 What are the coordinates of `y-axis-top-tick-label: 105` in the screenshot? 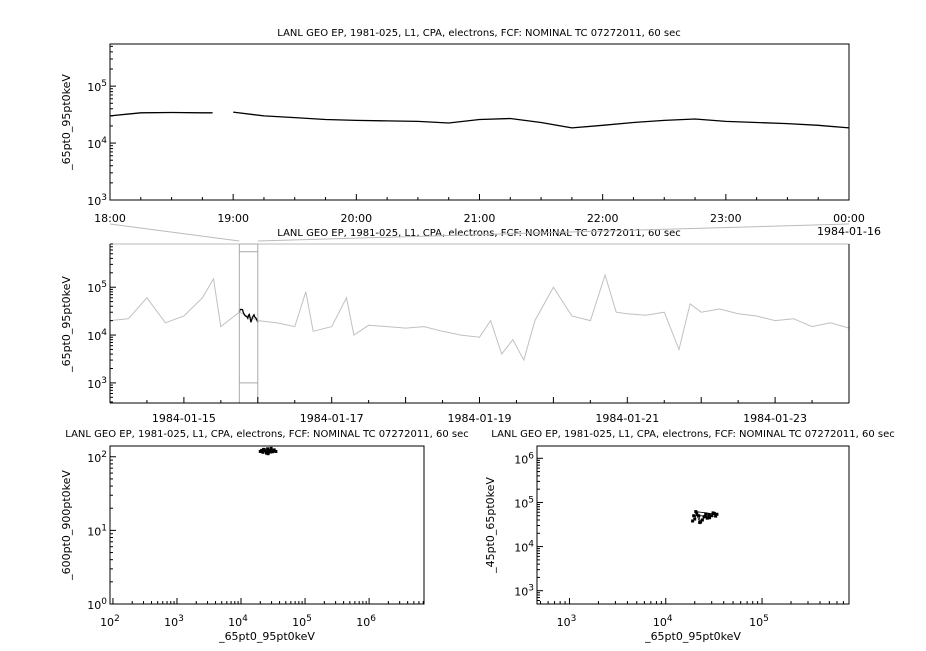 It's located at (97, 86).